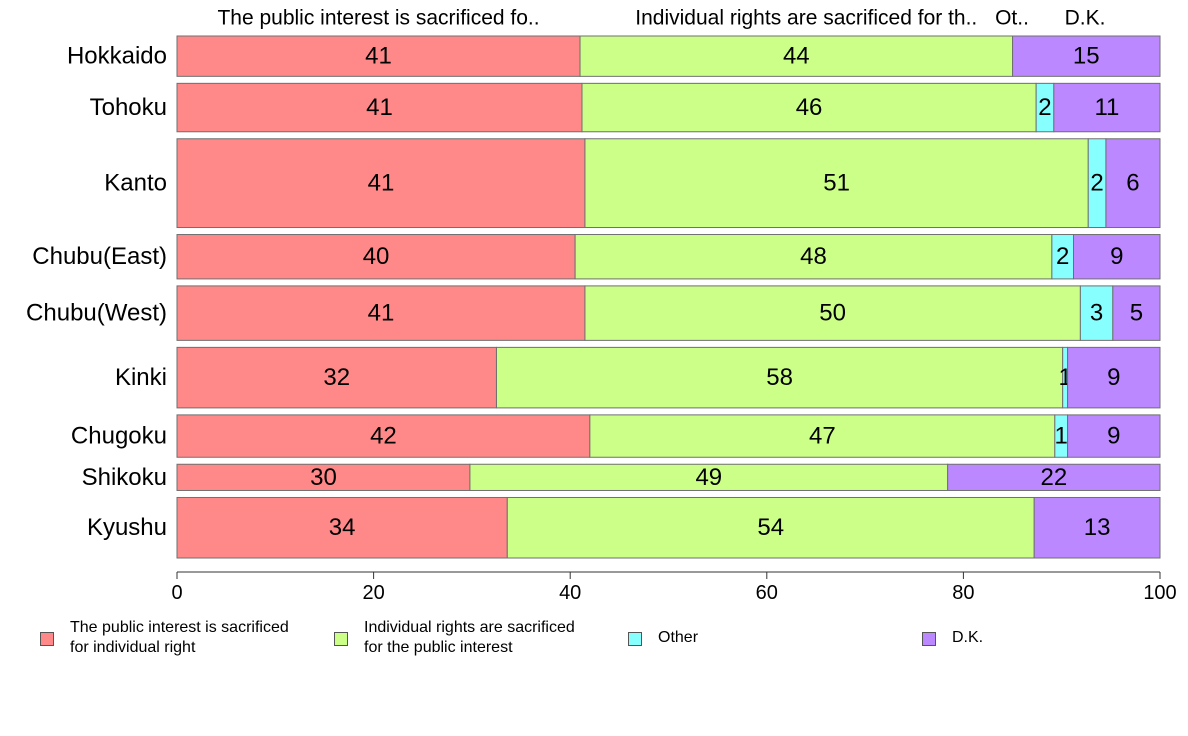 The height and width of the screenshot is (736, 1188). I want to click on bar-chubu-west-the-public-interest-is-s, so click(381, 313).